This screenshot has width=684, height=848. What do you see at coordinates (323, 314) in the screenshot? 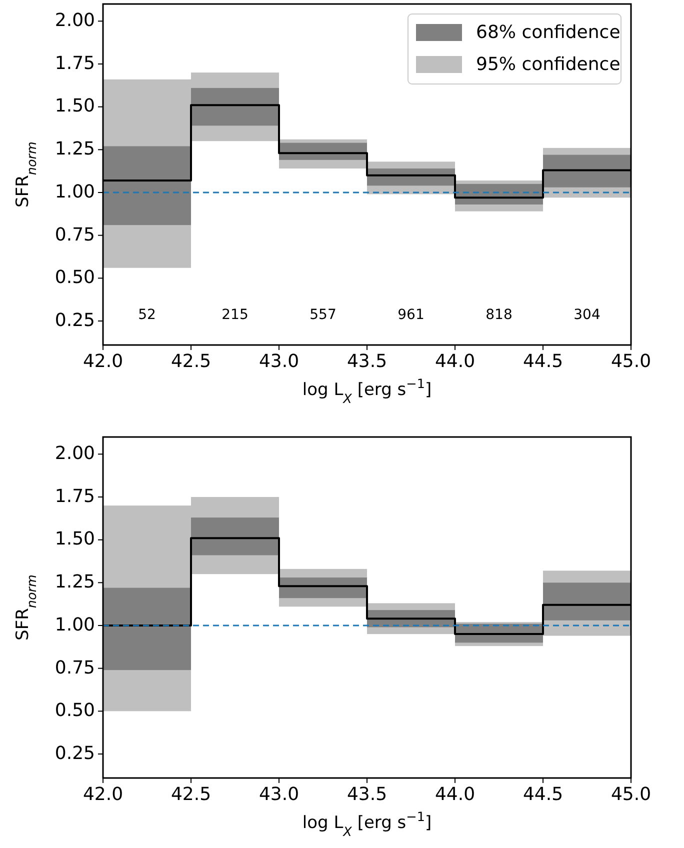
I see `annotation: 557` at bounding box center [323, 314].